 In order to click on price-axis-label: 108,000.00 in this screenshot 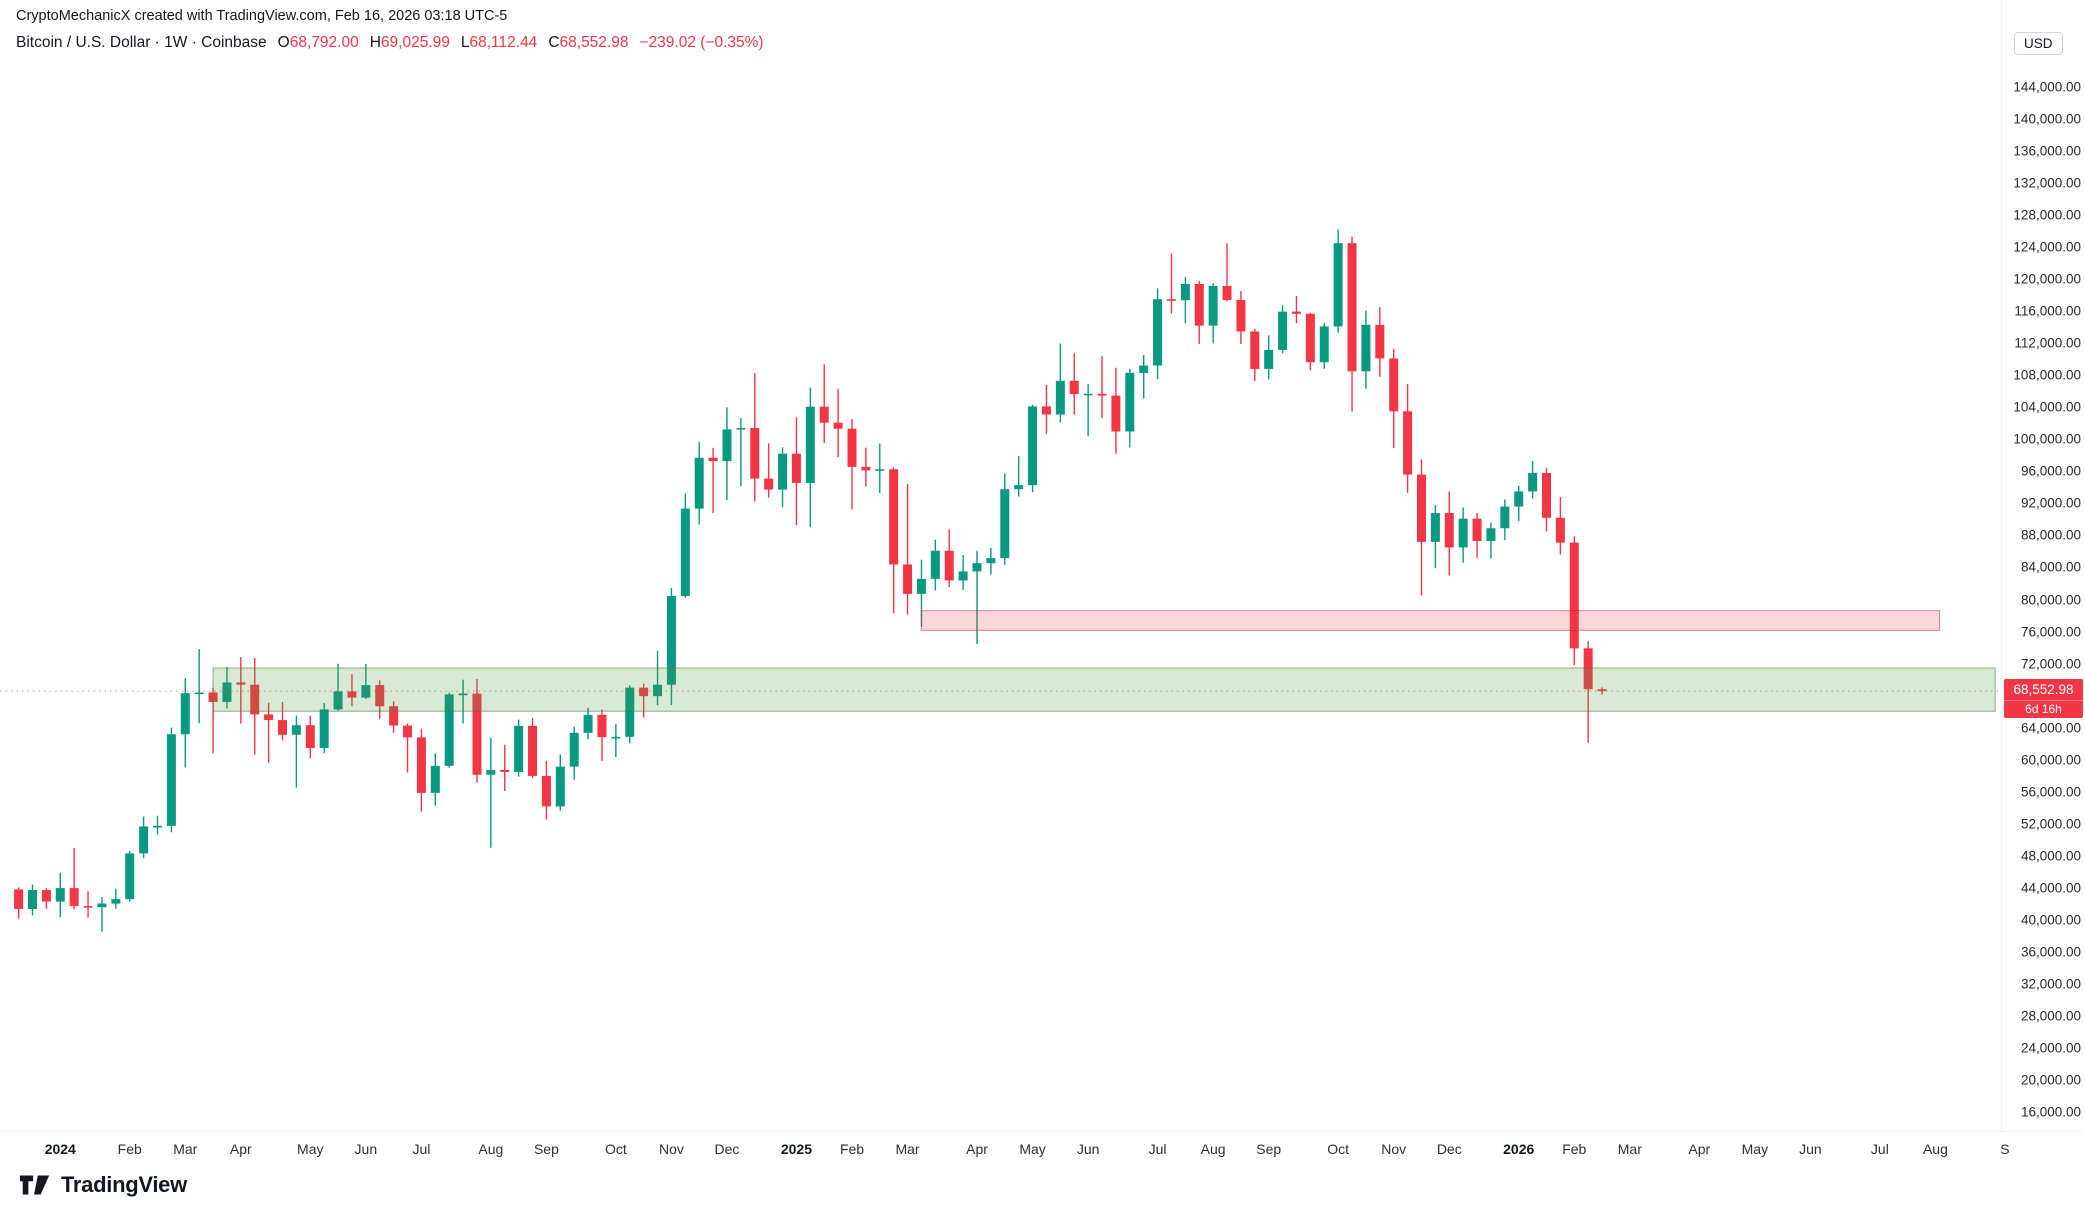, I will do `click(2047, 375)`.